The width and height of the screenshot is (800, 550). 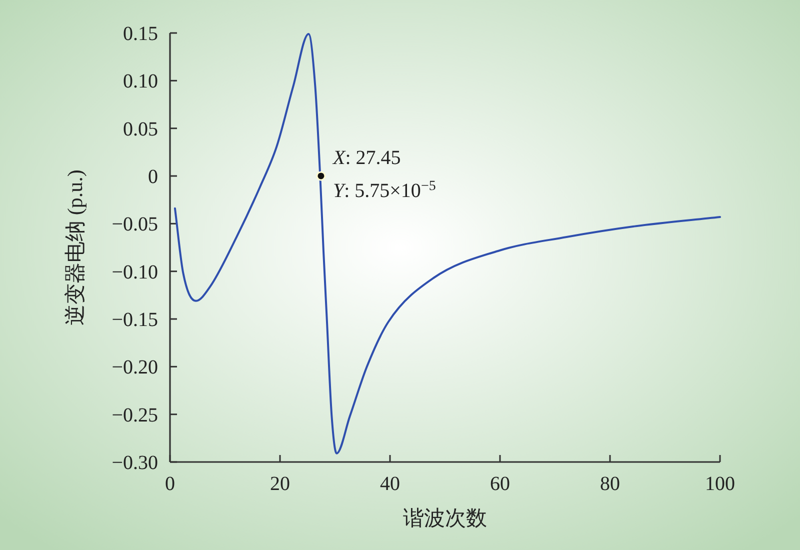 I want to click on y-tick-label: −0.30, so click(x=135, y=463).